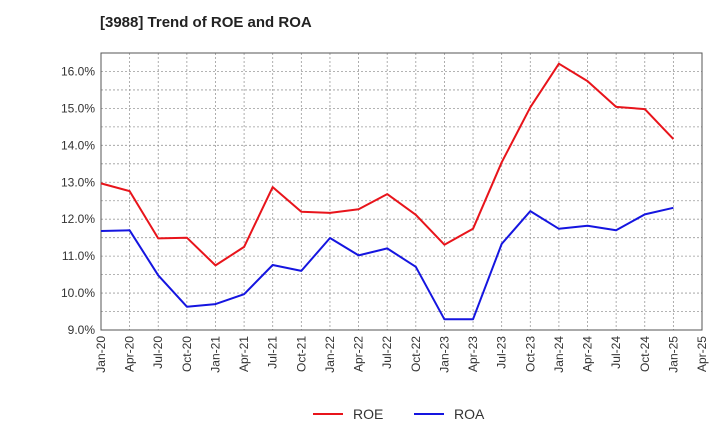 The width and height of the screenshot is (720, 445). I want to click on y-tick-label: 13.0%, so click(78, 182).